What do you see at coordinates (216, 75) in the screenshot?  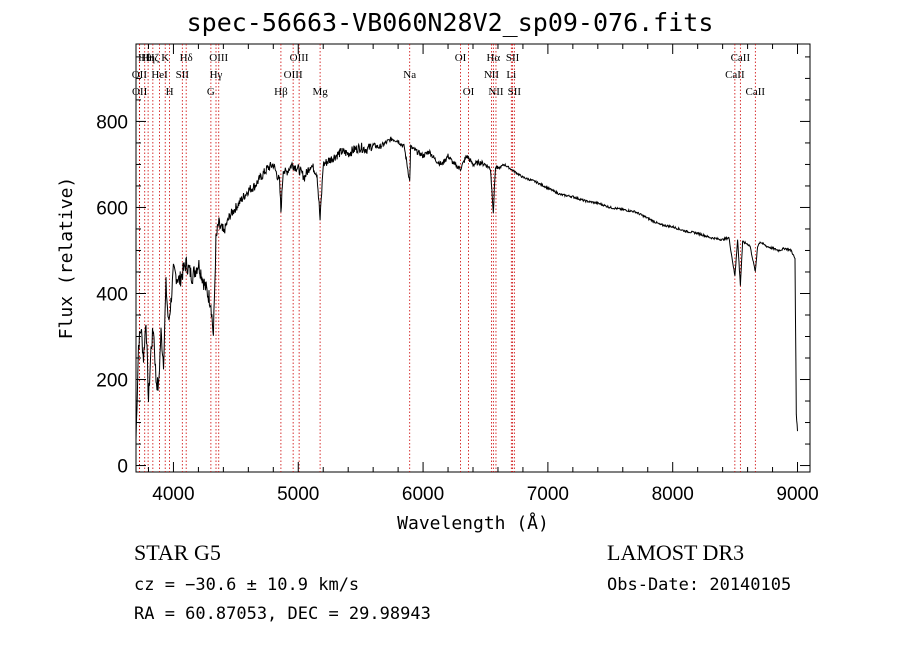 I see `line-label: Hγ` at bounding box center [216, 75].